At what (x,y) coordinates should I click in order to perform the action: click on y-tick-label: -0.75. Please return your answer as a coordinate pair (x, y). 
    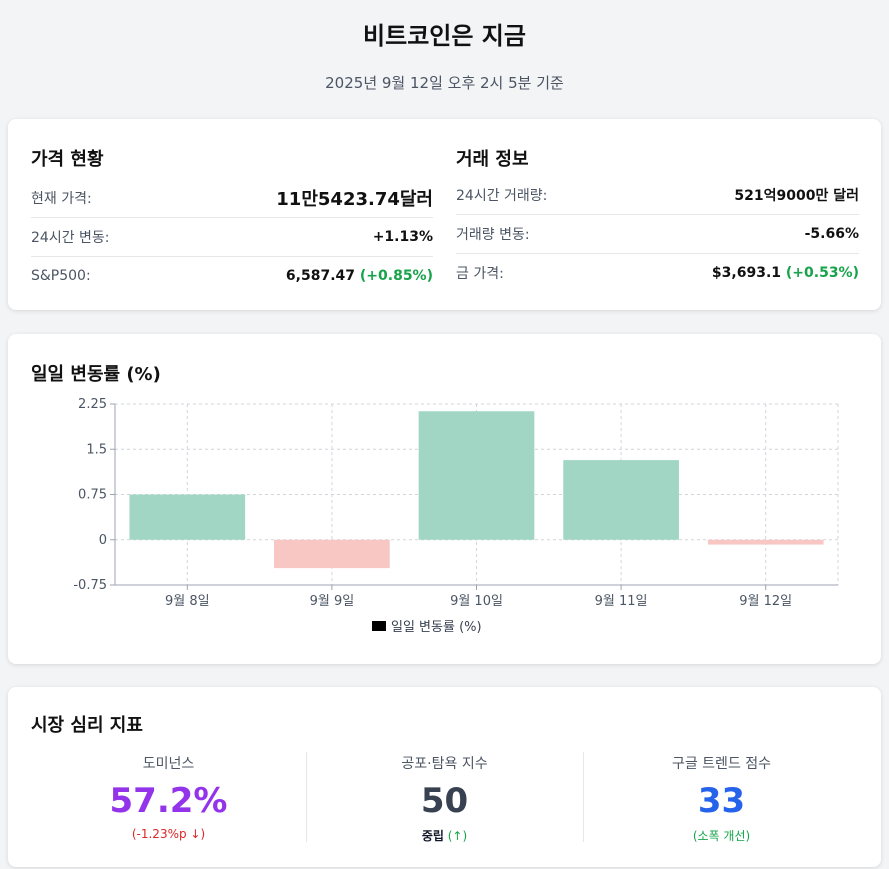
    Looking at the image, I should click on (90, 585).